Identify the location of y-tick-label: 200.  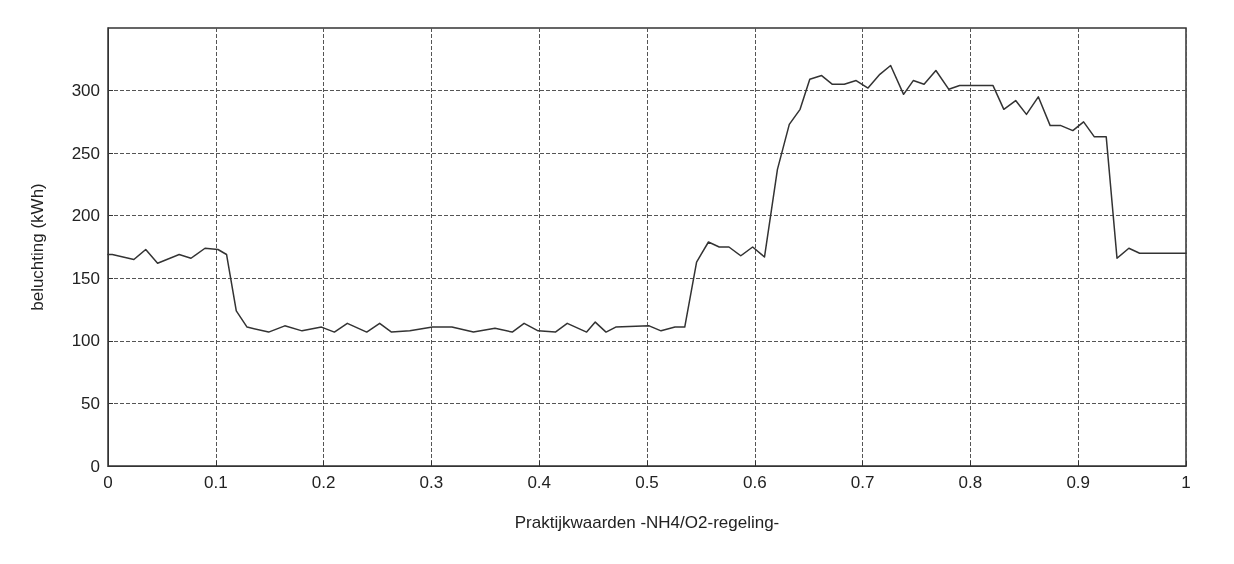
(85, 216).